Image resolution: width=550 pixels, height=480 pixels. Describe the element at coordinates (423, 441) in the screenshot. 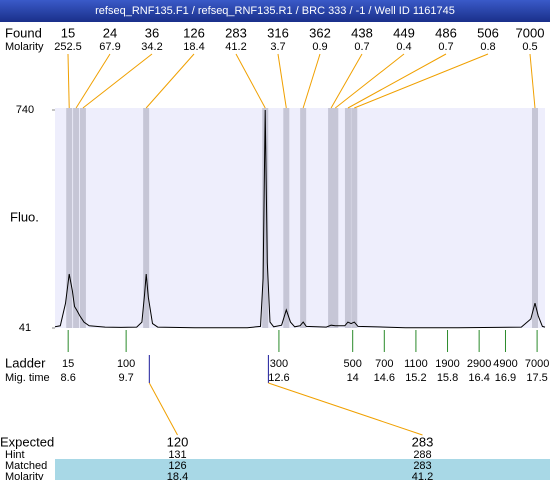

I see `expected-size: 283` at that location.